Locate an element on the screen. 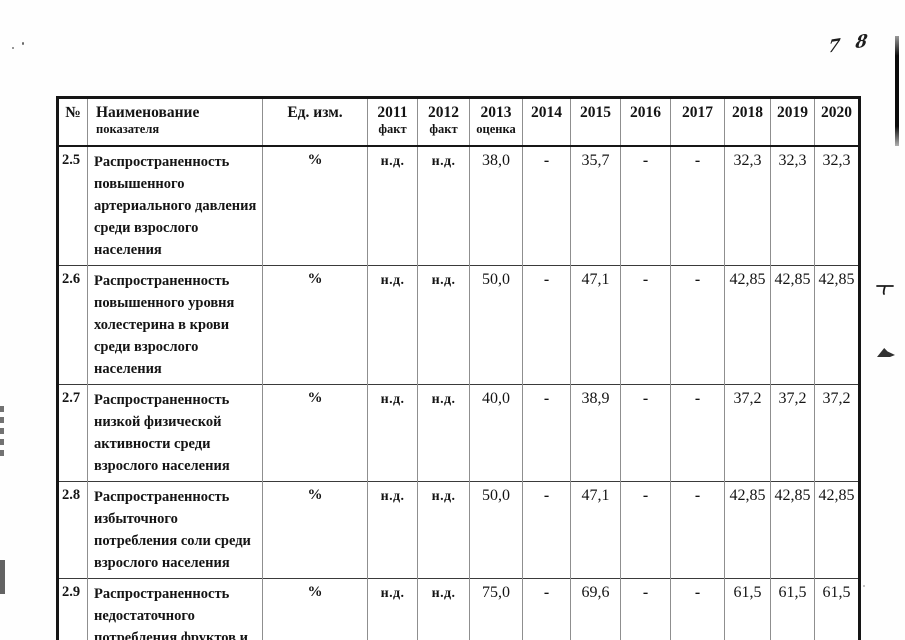  column-header-label: 2016 is located at coordinates (645, 112).